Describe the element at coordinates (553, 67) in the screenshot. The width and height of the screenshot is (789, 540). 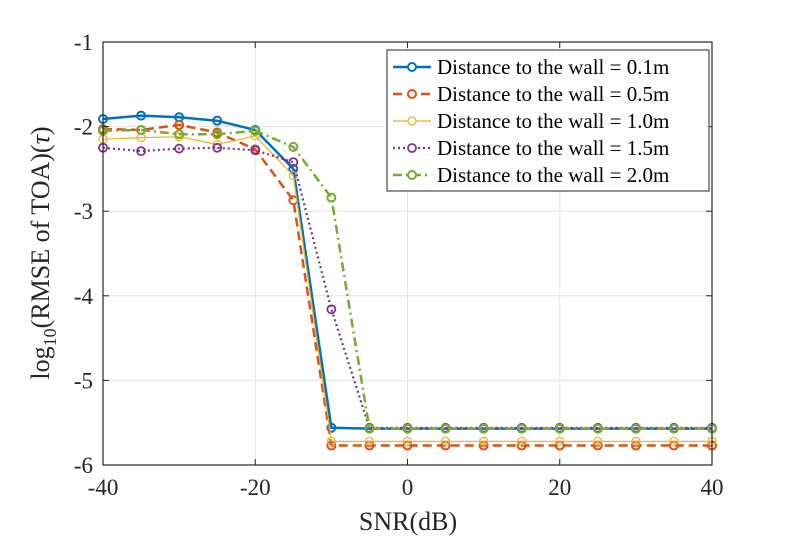
I see `legend-label: Distance to the wall = 0.1m` at that location.